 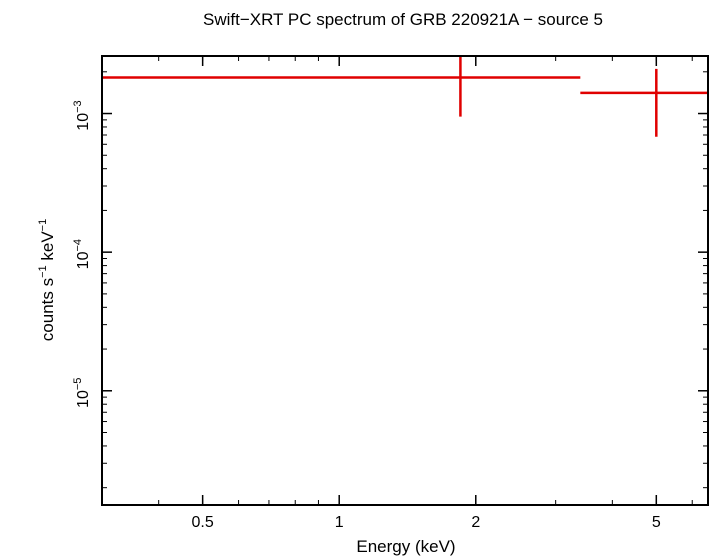 I want to click on x-tick-label: 1, so click(x=339, y=522).